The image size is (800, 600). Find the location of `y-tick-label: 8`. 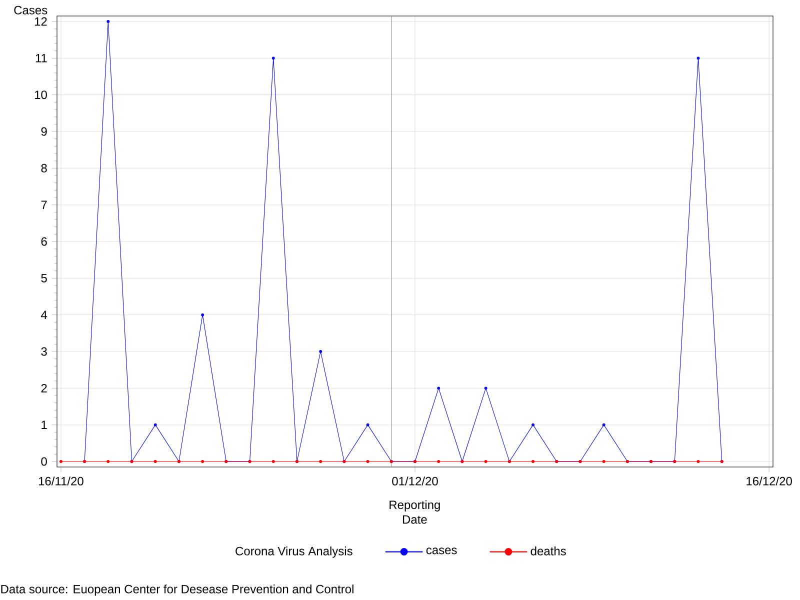

y-tick-label: 8 is located at coordinates (44, 168).